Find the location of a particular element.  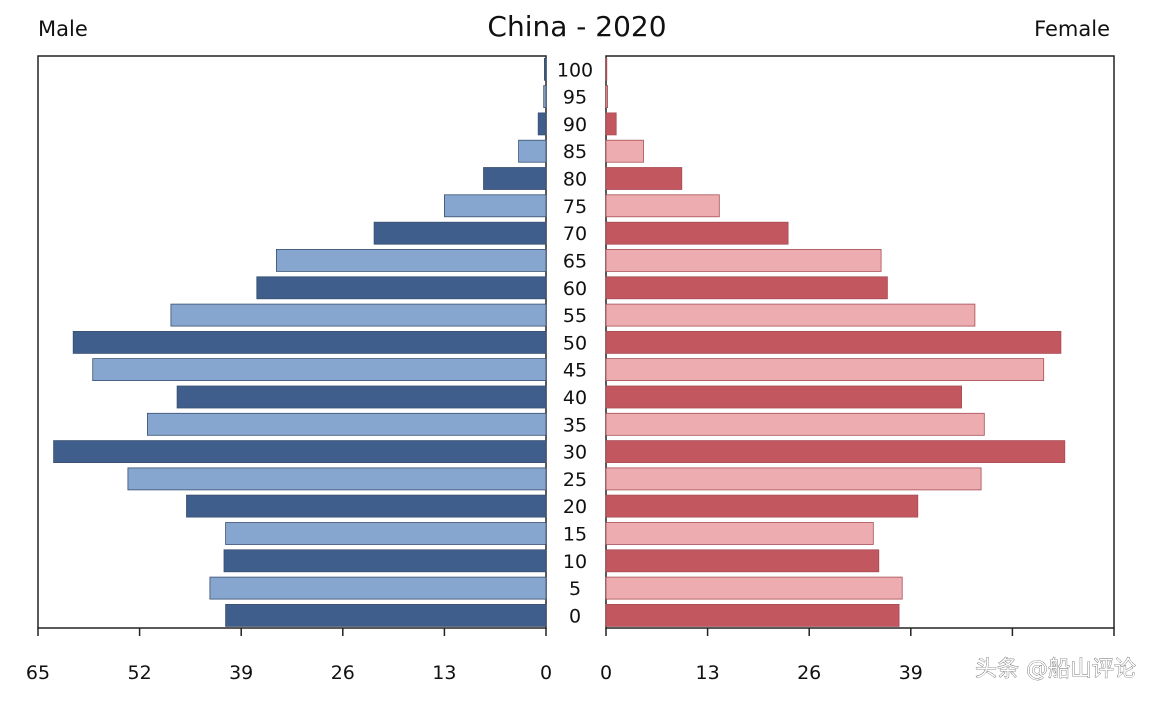

age-label-50: 50 is located at coordinates (575, 343).